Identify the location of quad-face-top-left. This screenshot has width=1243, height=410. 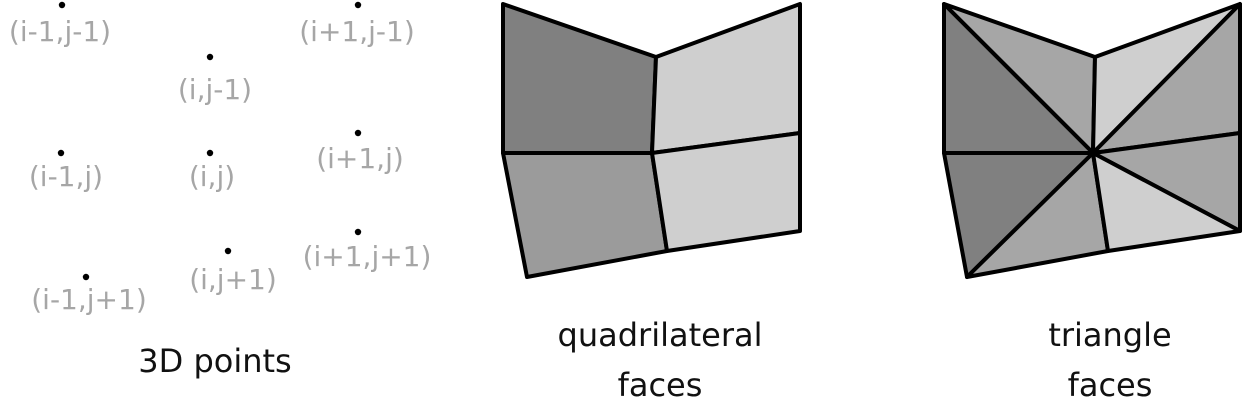
(579, 78).